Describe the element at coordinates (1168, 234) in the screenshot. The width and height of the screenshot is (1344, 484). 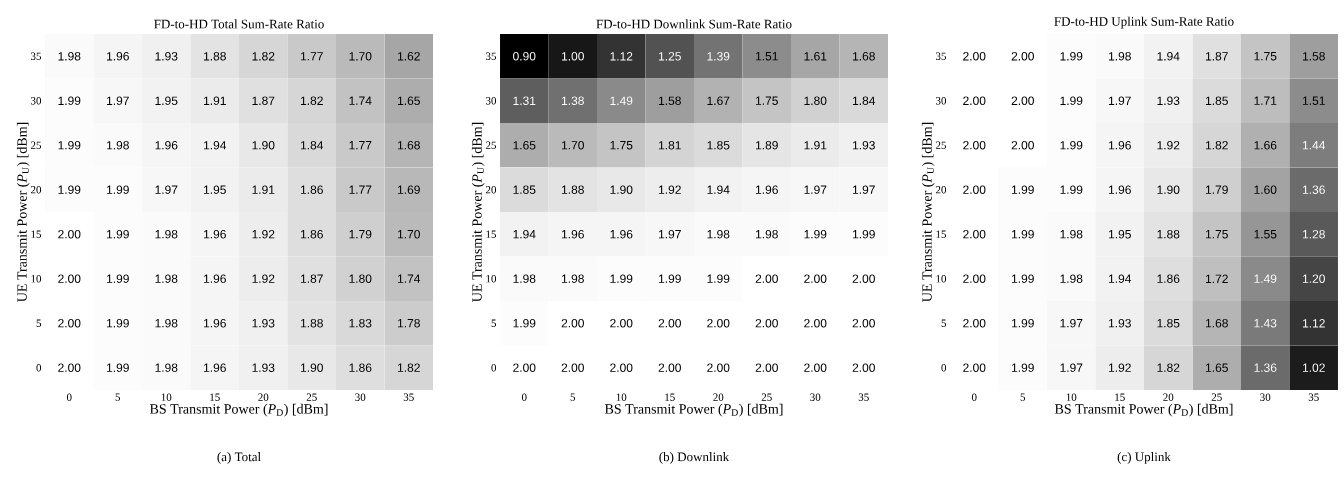
I see `data-label: 1.88` at that location.